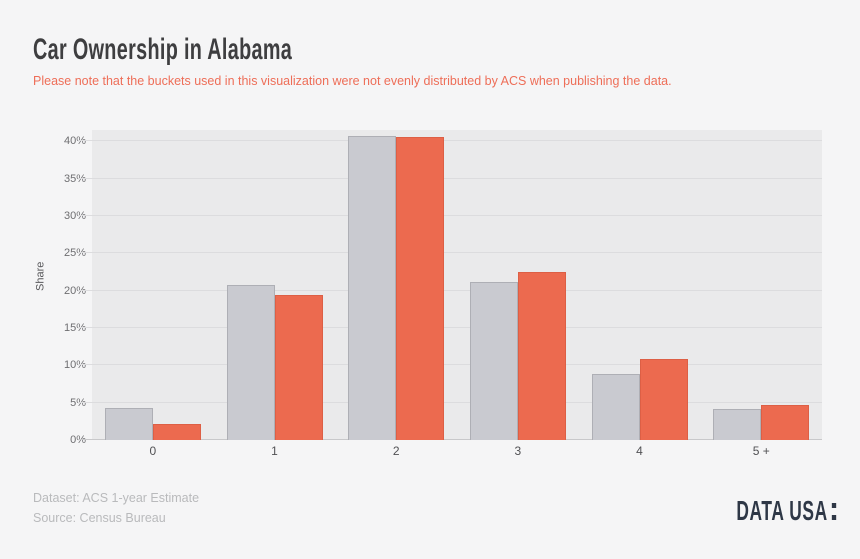  I want to click on y-axis-ticks: 0% 5% 10% 15% 20% 25% 30% 35% 40%, so click(43, 279).